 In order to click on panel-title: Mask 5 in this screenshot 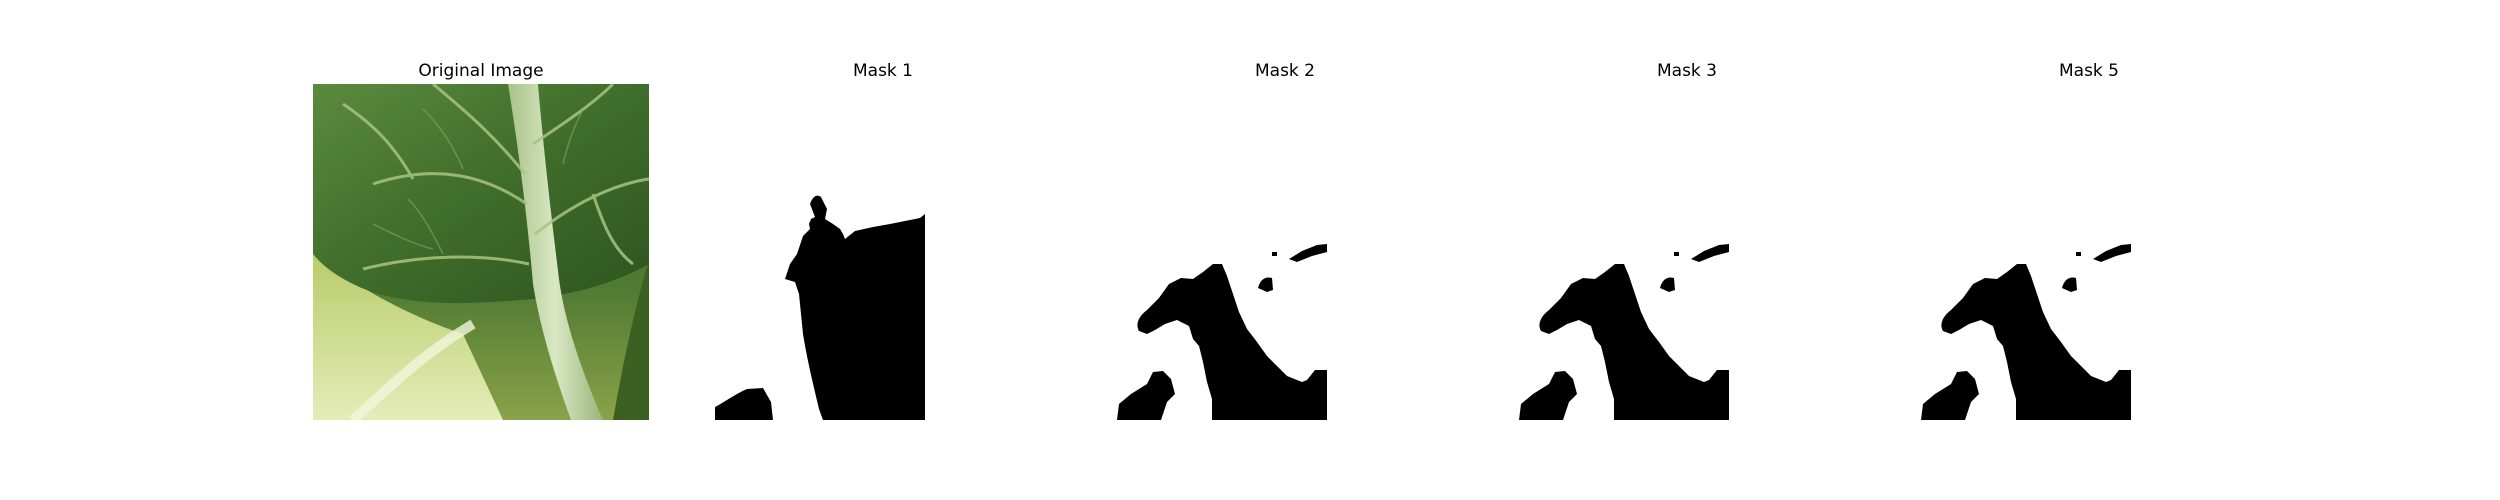, I will do `click(2088, 71)`.